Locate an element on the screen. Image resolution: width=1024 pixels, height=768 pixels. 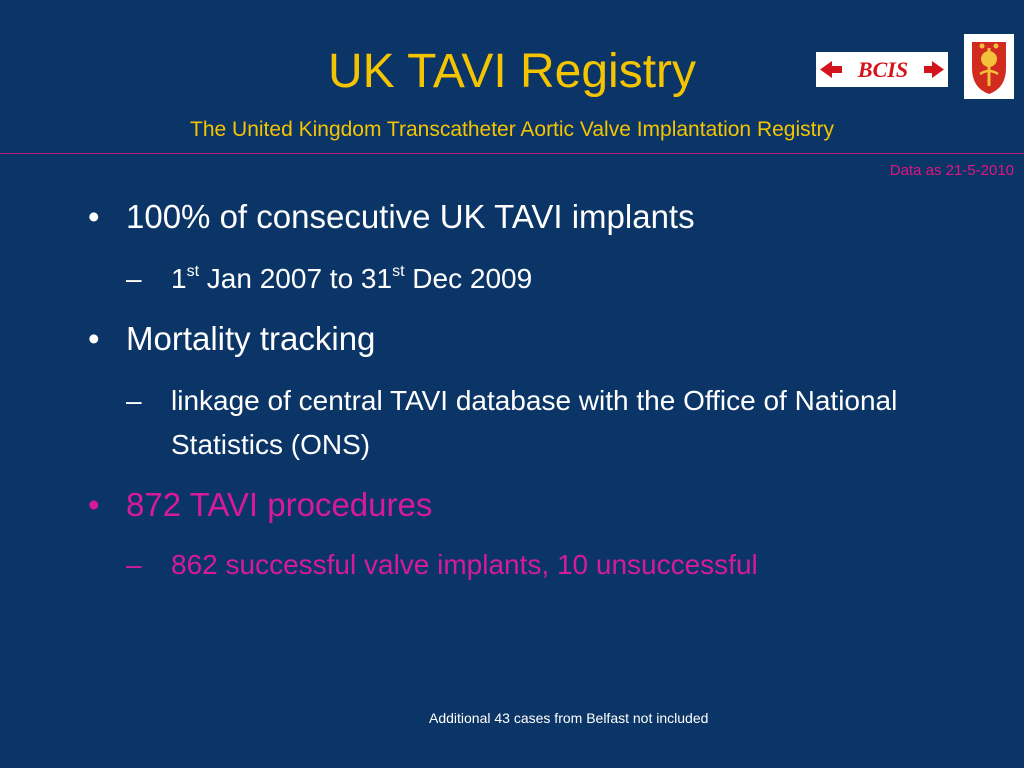
bcis-logo-text: BCIS is located at coordinates (882, 69).